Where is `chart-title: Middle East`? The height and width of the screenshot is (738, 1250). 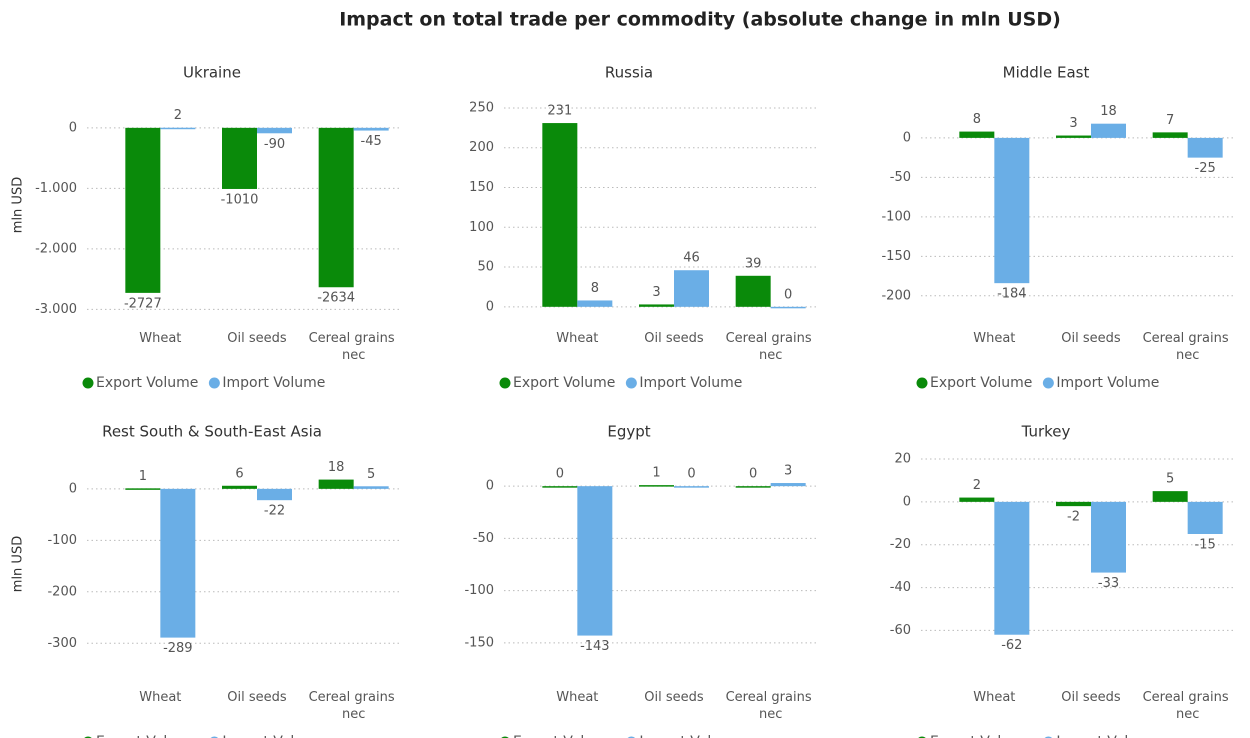
chart-title: Middle East is located at coordinates (1046, 73).